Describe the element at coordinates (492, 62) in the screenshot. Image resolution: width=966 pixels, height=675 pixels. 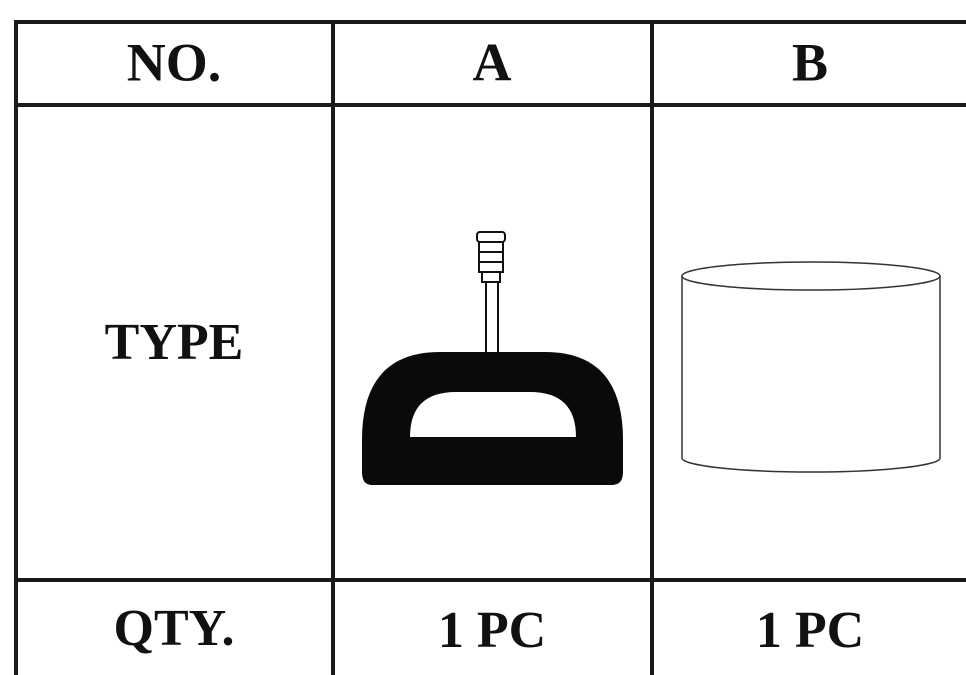
I see `header-cell: A` at that location.